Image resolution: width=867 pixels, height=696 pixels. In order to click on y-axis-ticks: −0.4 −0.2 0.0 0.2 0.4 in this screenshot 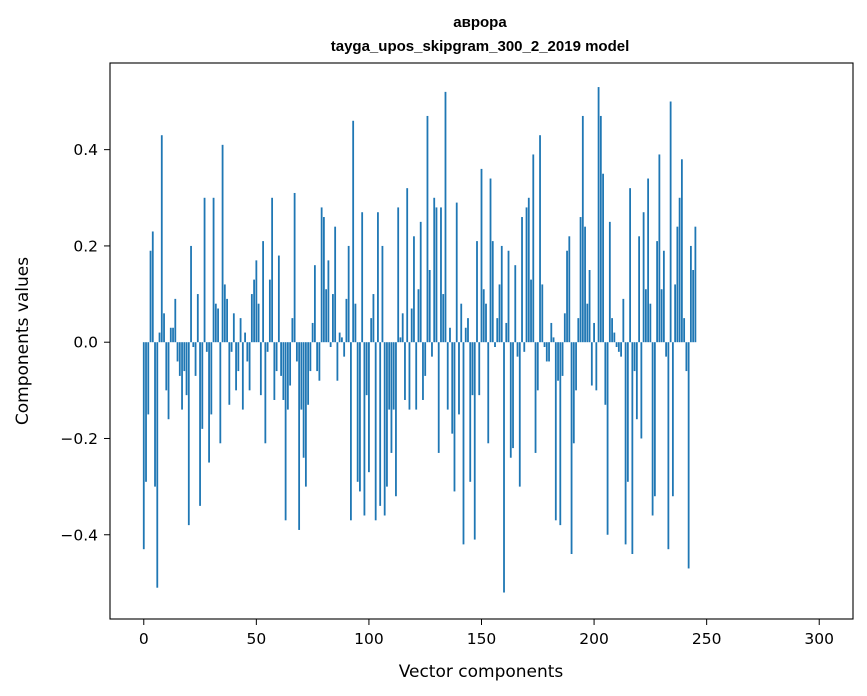, I will do `click(85, 342)`.